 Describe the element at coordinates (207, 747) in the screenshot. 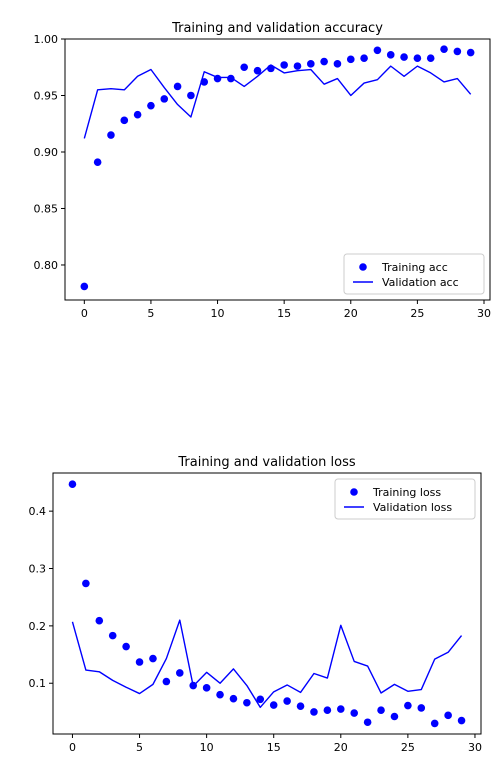

I see `x-tick-label: 10` at that location.